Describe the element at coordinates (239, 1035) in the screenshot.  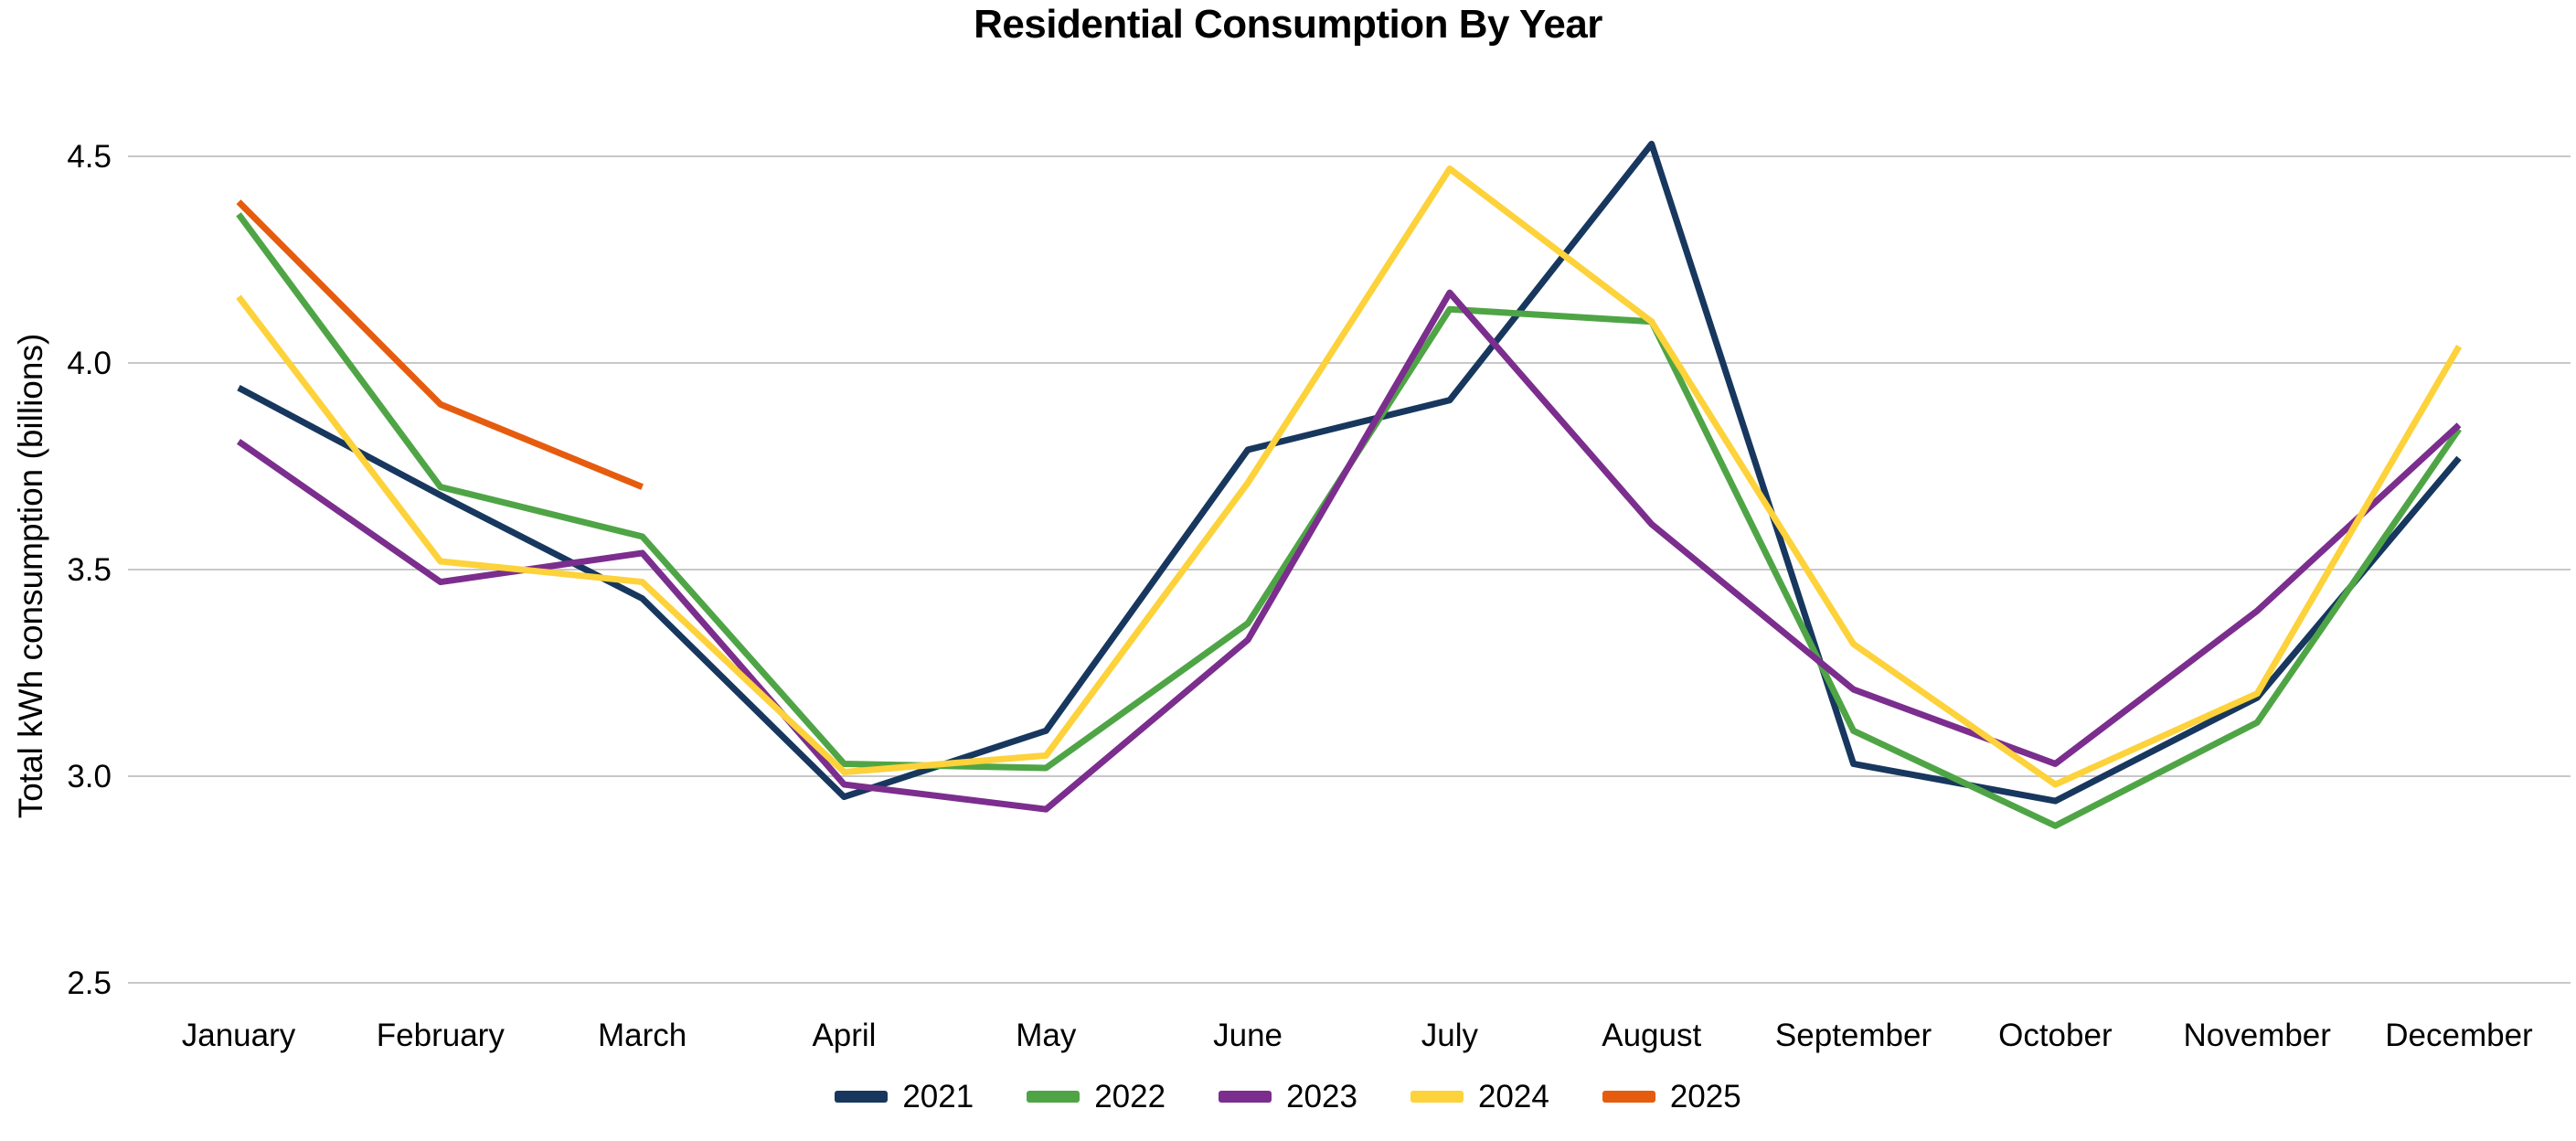
I see `x-tick-label: January` at that location.